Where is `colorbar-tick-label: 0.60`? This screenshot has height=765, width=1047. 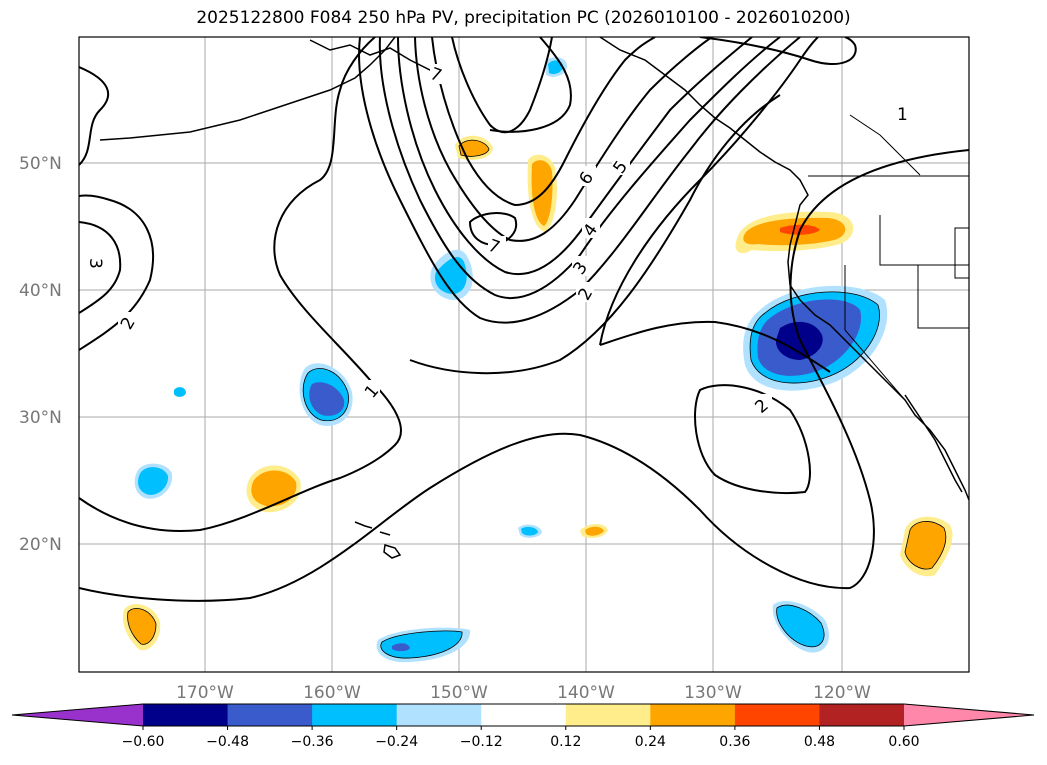 colorbar-tick-label: 0.60 is located at coordinates (903, 742).